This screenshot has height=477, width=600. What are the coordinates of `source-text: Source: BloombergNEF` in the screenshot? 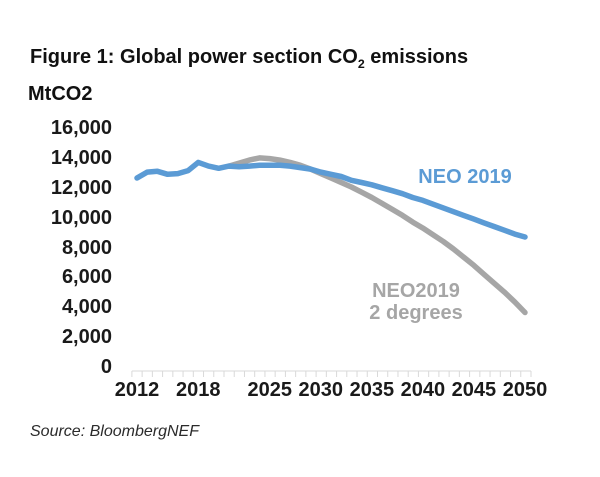 It's located at (114, 431).